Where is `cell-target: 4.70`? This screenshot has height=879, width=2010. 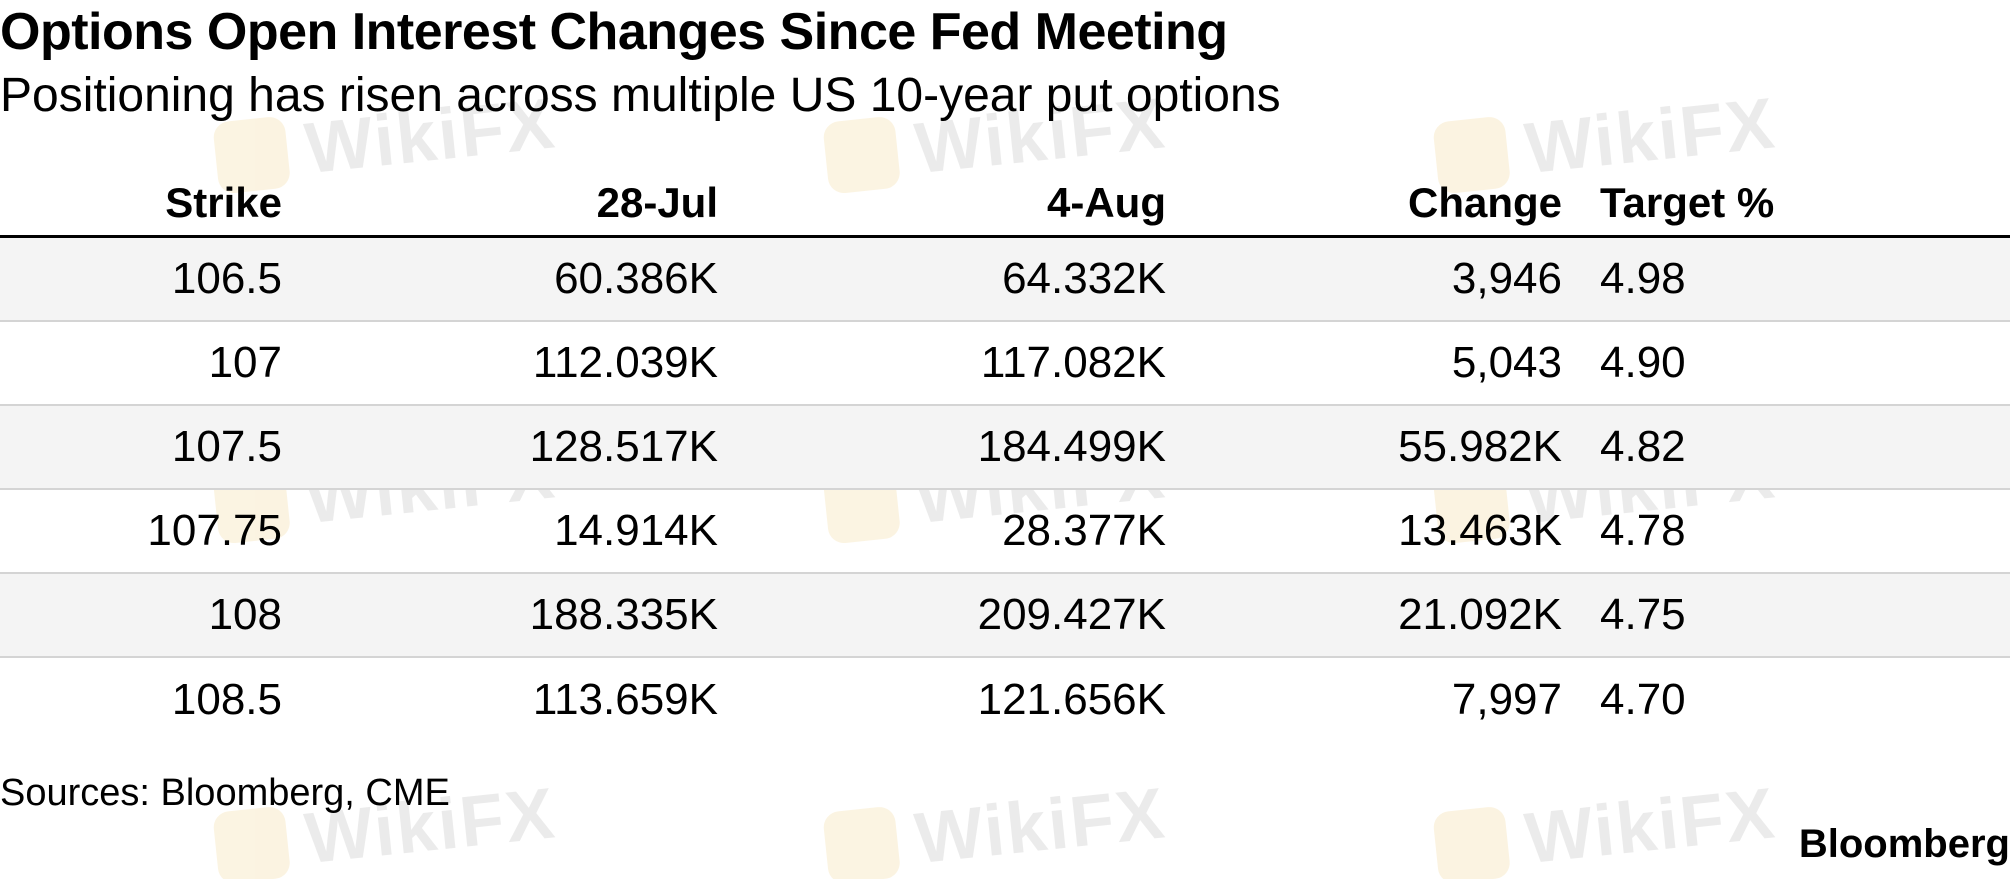 cell-target: 4.70 is located at coordinates (1643, 699).